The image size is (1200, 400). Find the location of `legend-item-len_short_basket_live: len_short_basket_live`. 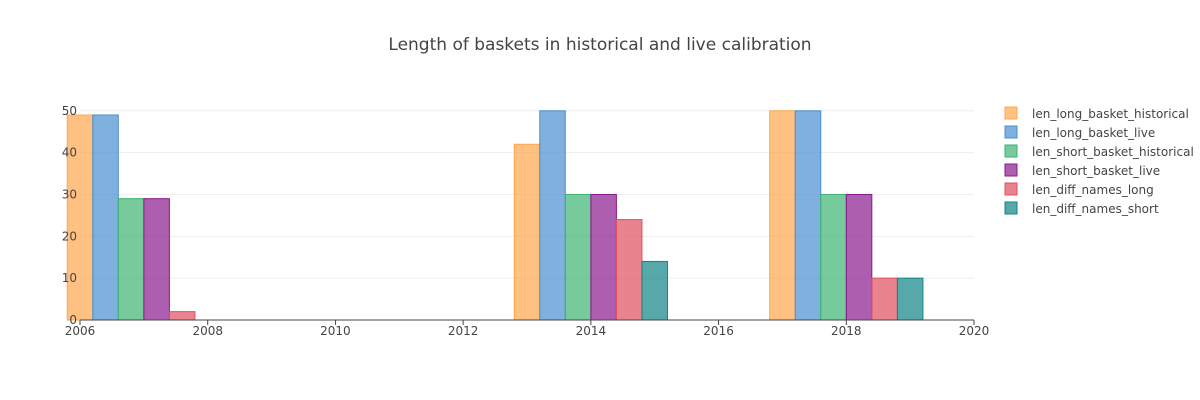

legend-item-len_short_basket_live: len_short_basket_live is located at coordinates (1082, 170).